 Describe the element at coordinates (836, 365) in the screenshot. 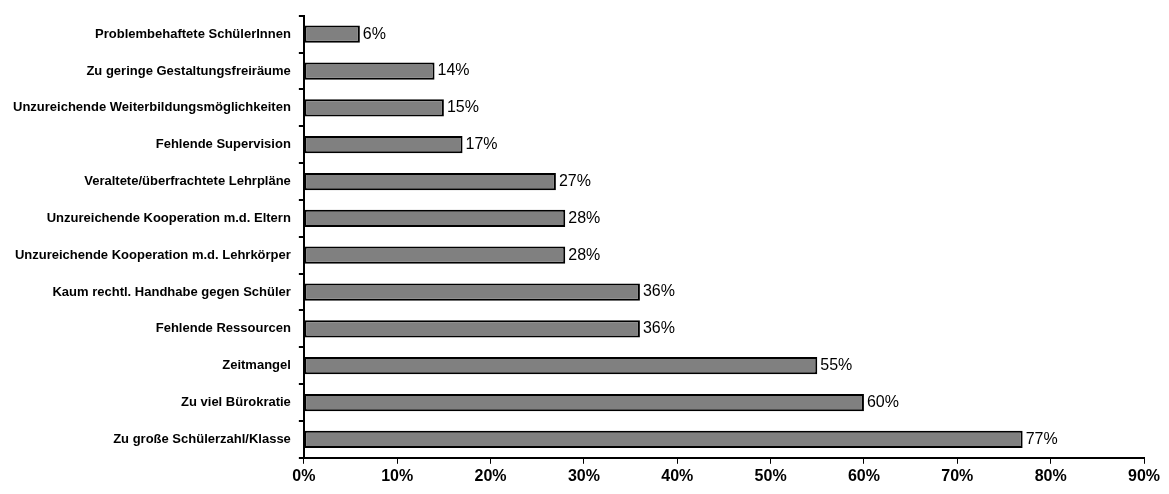

I see `data-label: 55%` at that location.